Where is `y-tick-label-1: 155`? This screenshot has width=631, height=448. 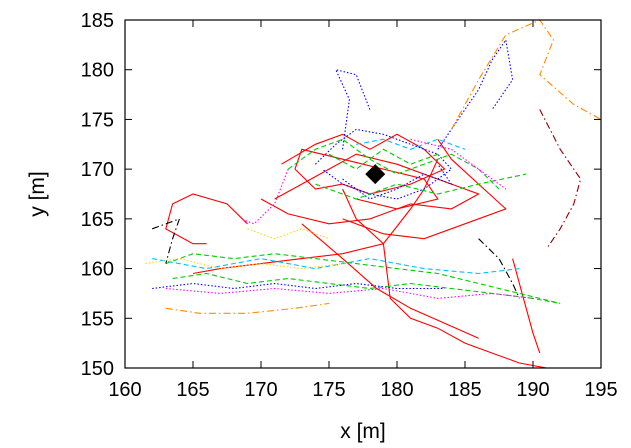
y-tick-label-1: 155 is located at coordinates (97, 319).